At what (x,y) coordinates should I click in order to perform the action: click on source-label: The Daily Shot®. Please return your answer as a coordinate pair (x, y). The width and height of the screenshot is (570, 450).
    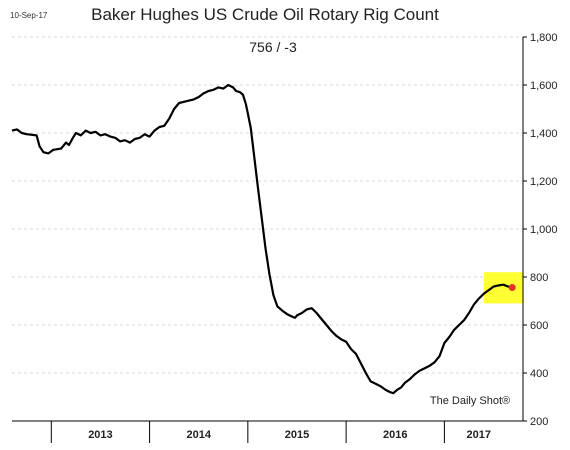
    Looking at the image, I should click on (470, 401).